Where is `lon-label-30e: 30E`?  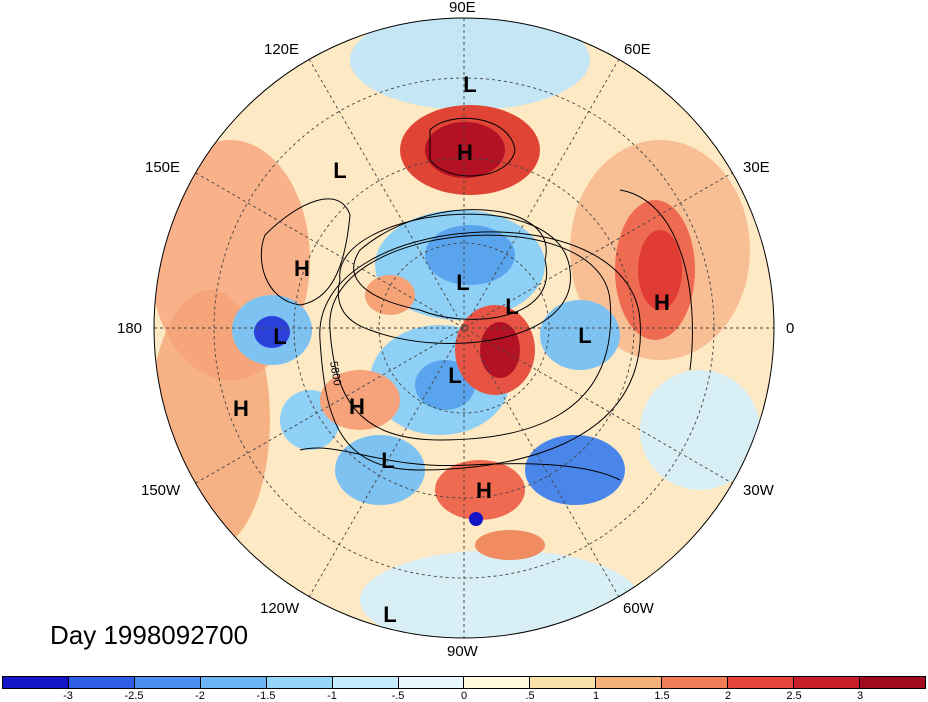 lon-label-30e: 30E is located at coordinates (756, 167).